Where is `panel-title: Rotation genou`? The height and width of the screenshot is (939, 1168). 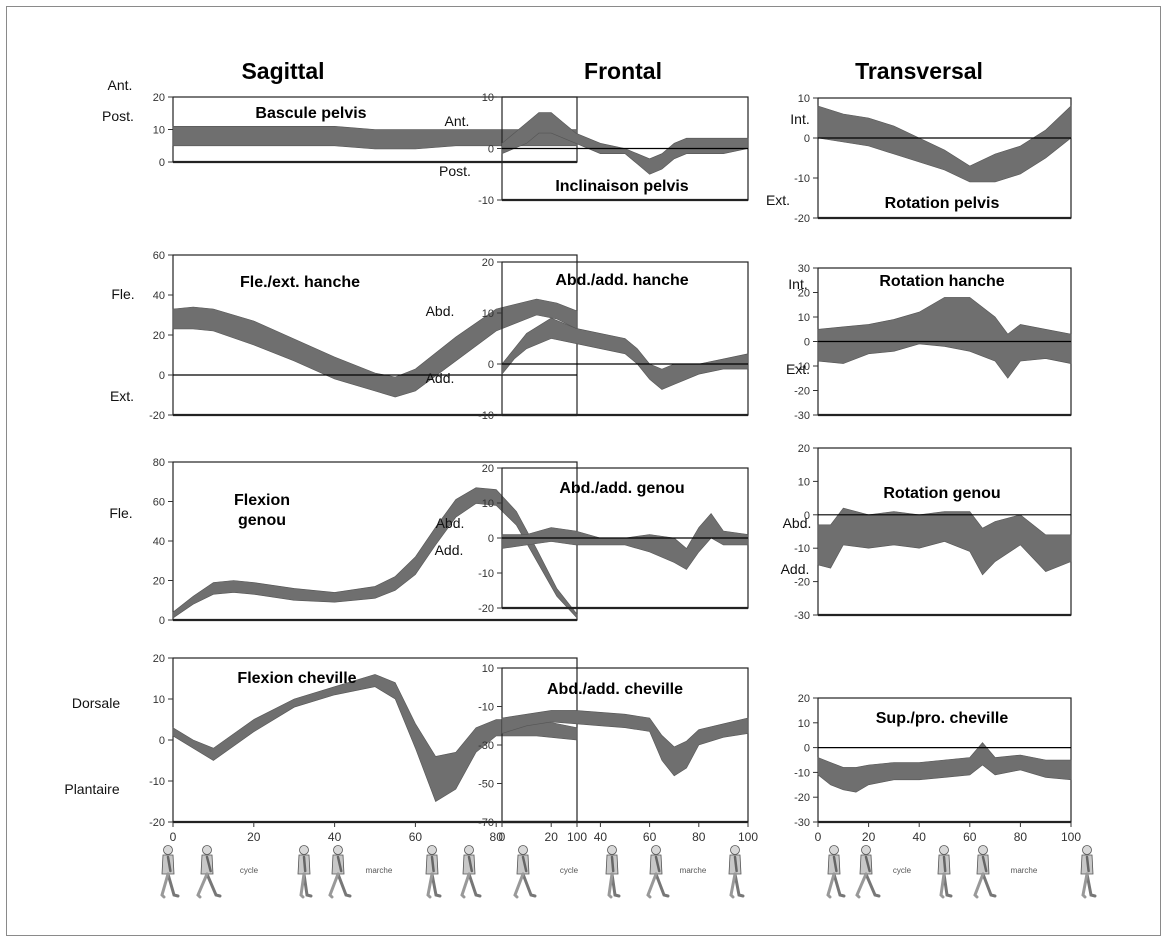 panel-title: Rotation genou is located at coordinates (941, 493).